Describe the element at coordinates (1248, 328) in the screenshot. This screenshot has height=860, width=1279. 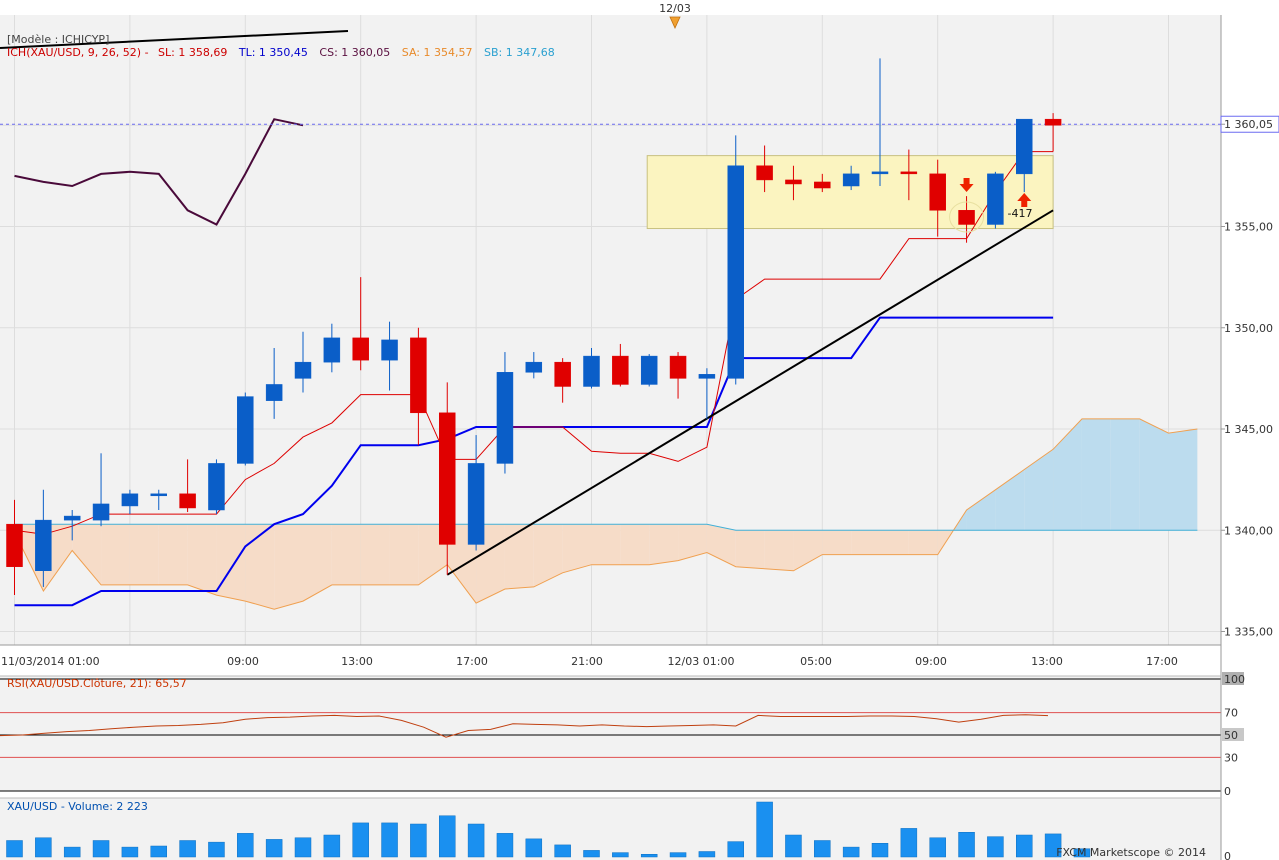
I see `price-tick-label: 1 350,00` at that location.